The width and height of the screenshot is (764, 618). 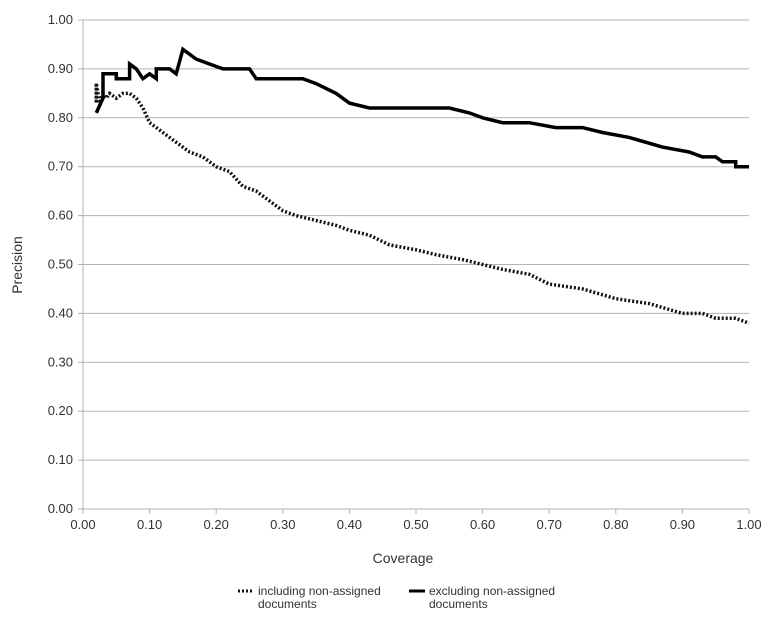 I want to click on y-tick-label: 0.00, so click(x=60, y=508).